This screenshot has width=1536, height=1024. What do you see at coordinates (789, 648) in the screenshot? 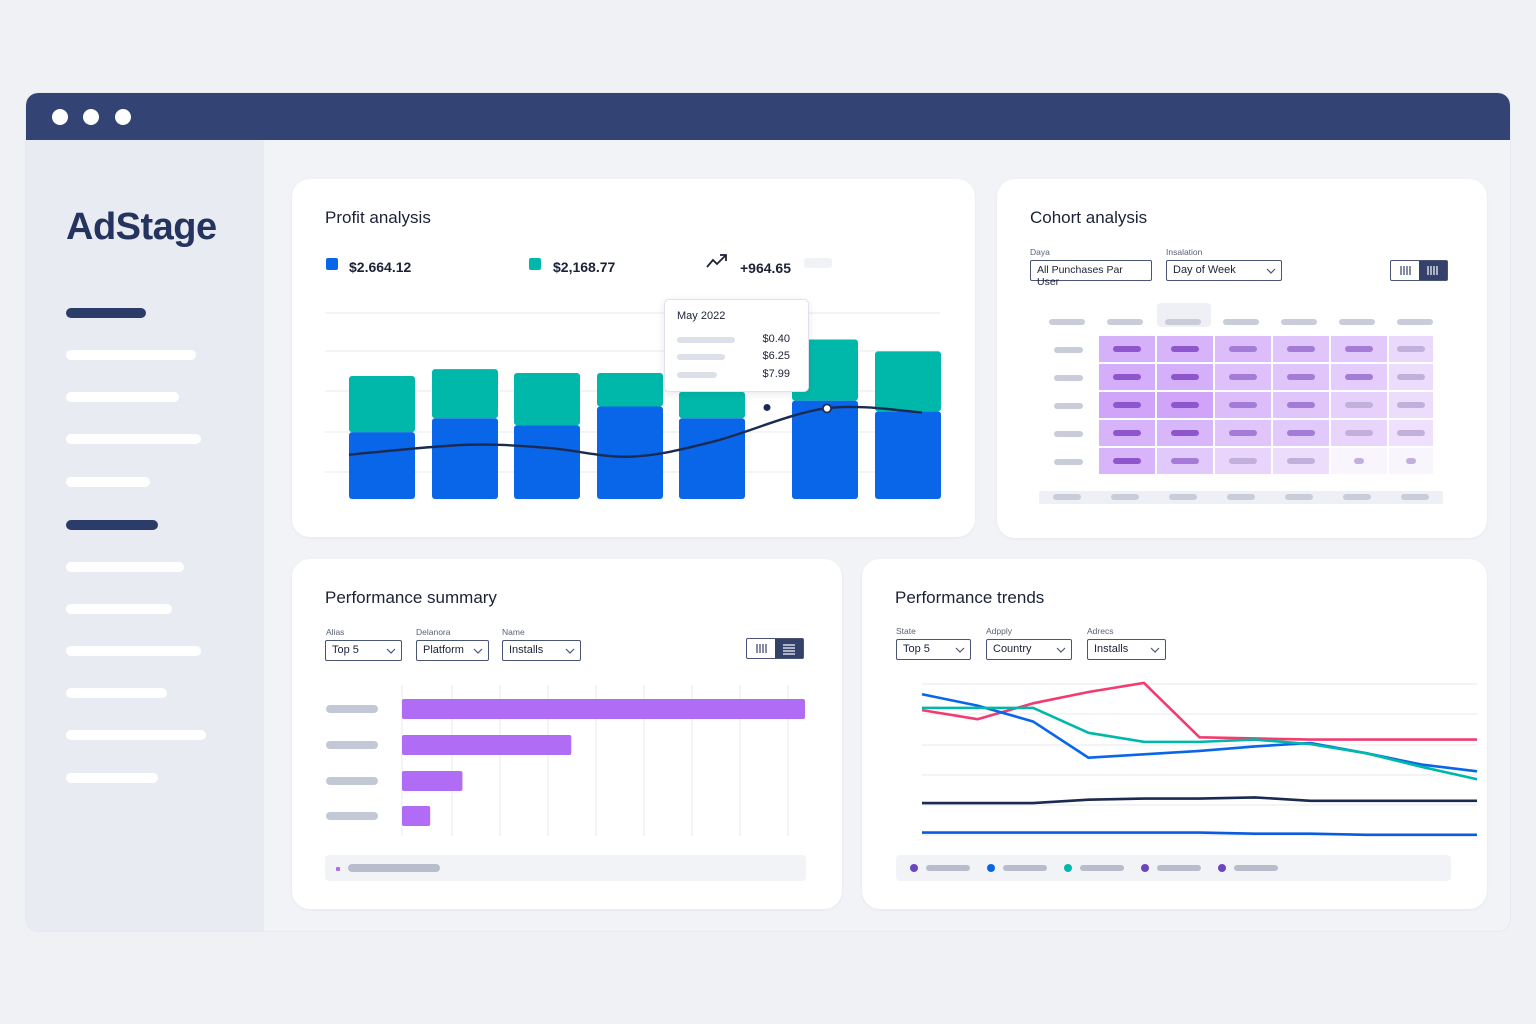
I see `list-icon` at bounding box center [789, 648].